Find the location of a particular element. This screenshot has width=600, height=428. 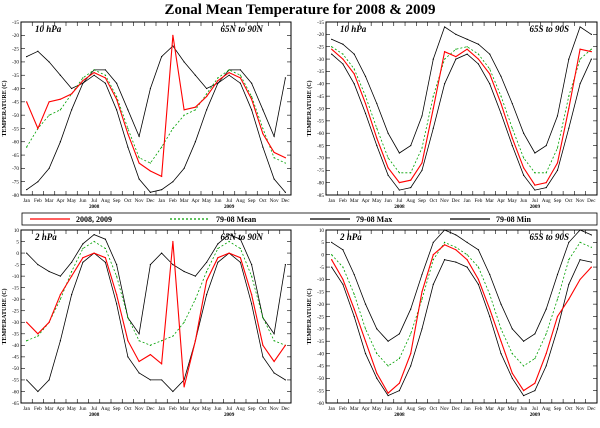

y-tick-label: -35 is located at coordinates (320, 342).